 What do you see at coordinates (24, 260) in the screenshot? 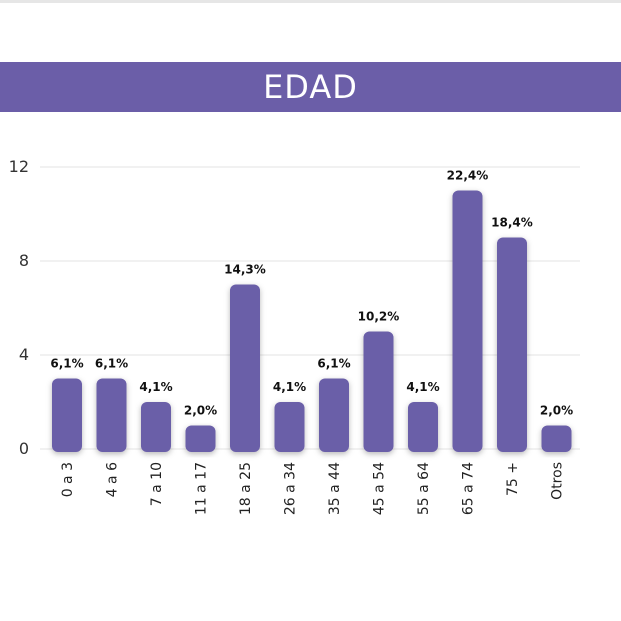
I see `y-tick-label: 8` at bounding box center [24, 260].